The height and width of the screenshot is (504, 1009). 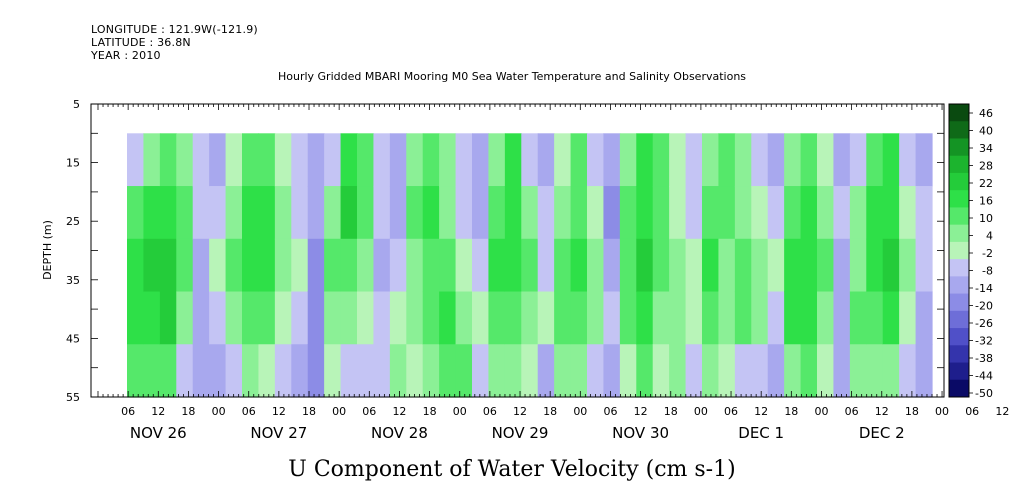 I want to click on longitude-label: LONGITUDE : 121.9W(-121.9), so click(x=174, y=29).